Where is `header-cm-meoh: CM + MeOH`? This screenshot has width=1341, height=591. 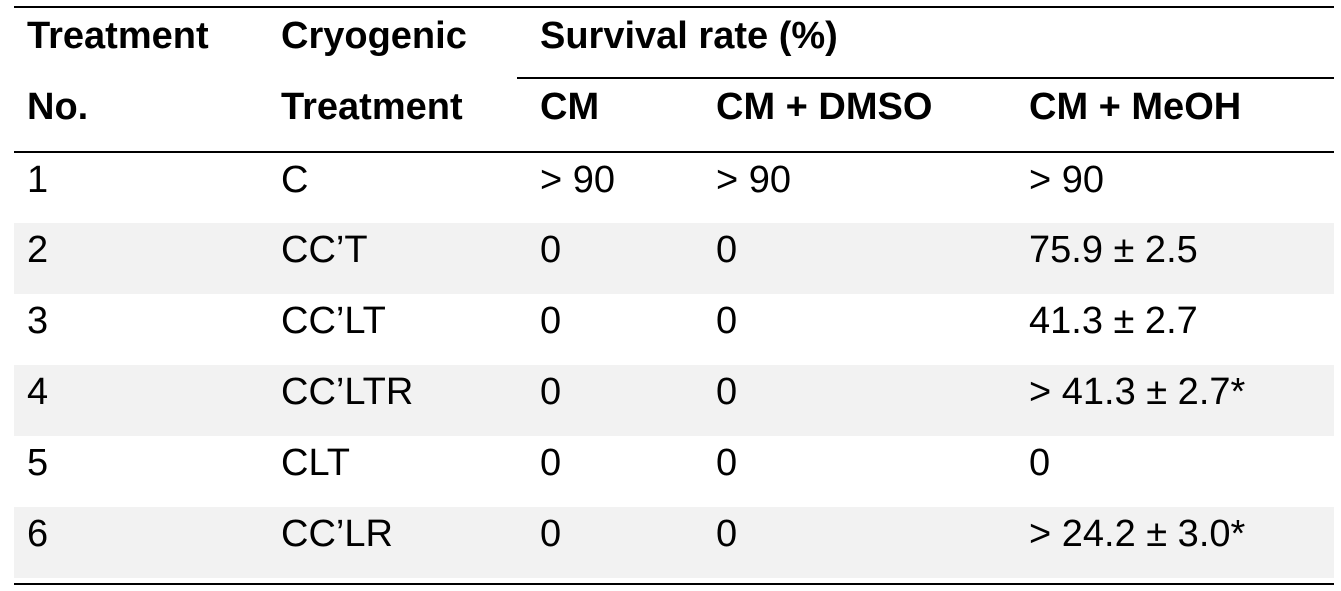 header-cm-meoh: CM + MeOH is located at coordinates (1135, 107).